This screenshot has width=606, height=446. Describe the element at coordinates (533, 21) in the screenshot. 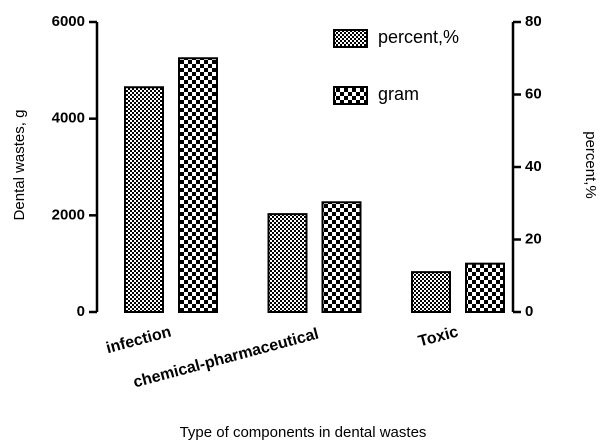

I see `y2-tick-label: 80` at that location.